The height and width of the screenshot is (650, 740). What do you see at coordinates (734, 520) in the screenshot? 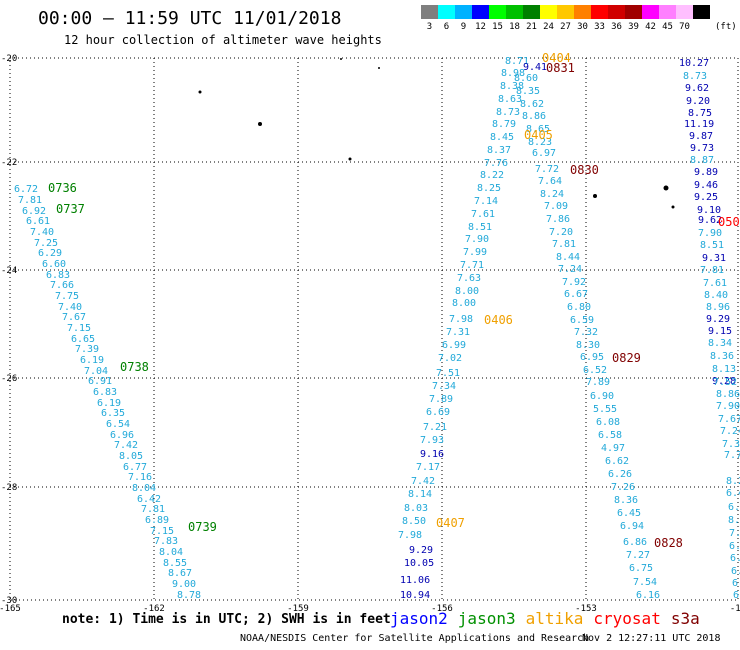
I see `wave-height-value: 8.85` at bounding box center [734, 520].